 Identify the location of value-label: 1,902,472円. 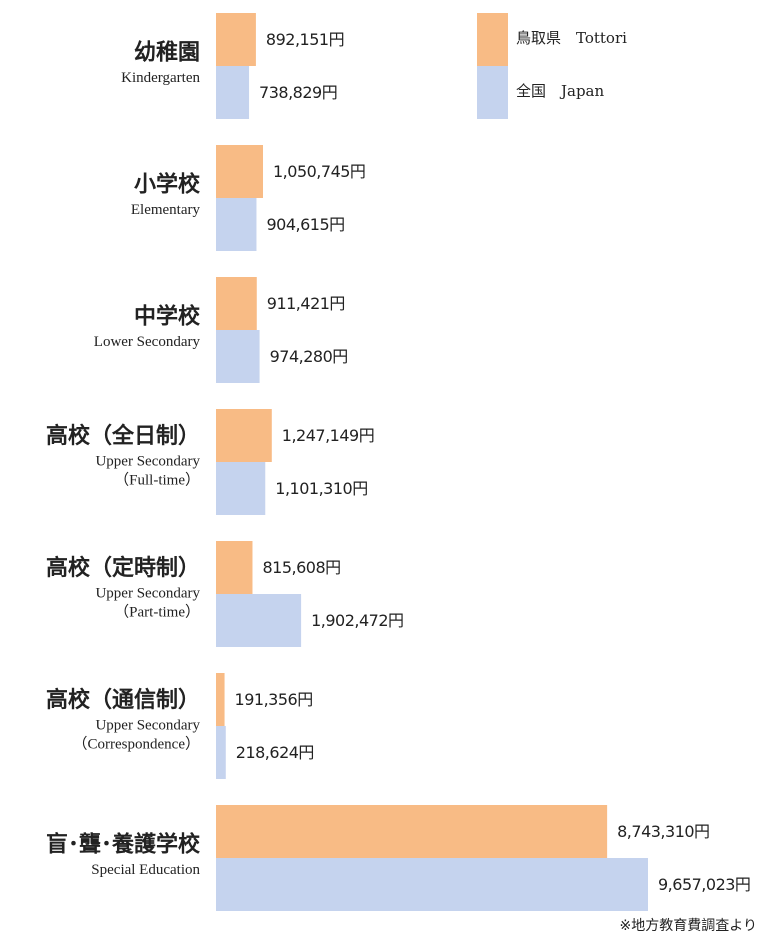
(357, 620).